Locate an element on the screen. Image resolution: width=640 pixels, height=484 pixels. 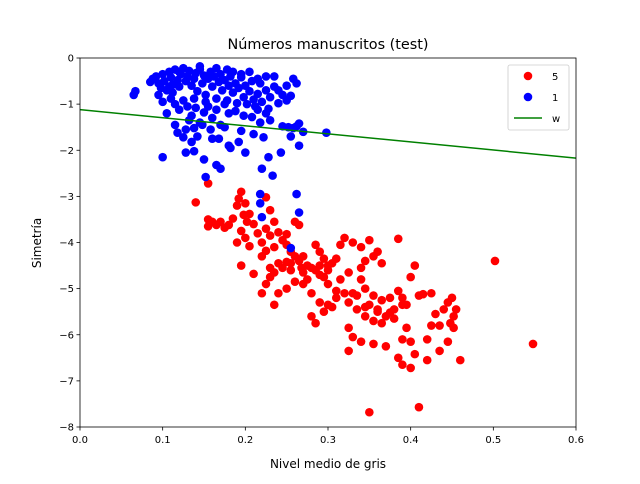
y-tick-label: −5 is located at coordinates (66, 289).